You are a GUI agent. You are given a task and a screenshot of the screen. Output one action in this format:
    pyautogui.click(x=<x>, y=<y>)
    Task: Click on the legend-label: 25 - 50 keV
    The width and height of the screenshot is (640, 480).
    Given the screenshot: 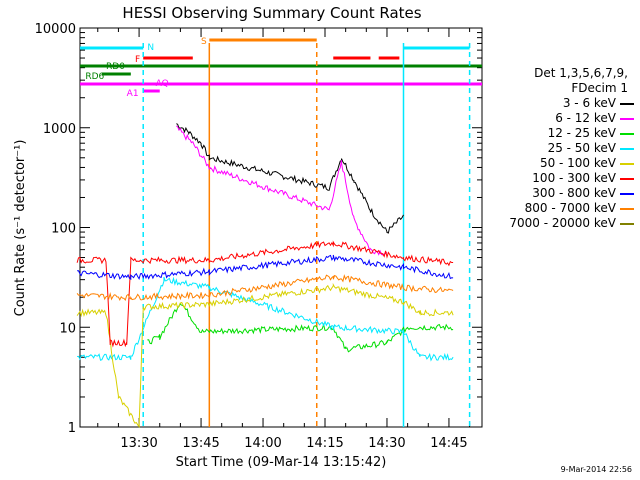 What is the action you would take?
    pyautogui.click(x=581, y=148)
    